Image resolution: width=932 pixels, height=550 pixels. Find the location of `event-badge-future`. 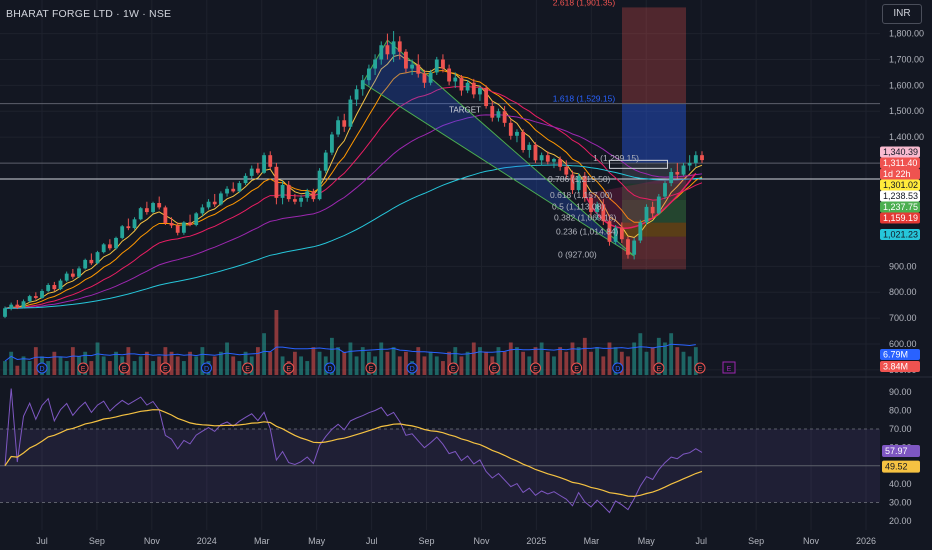

event-badge-future is located at coordinates (729, 367).